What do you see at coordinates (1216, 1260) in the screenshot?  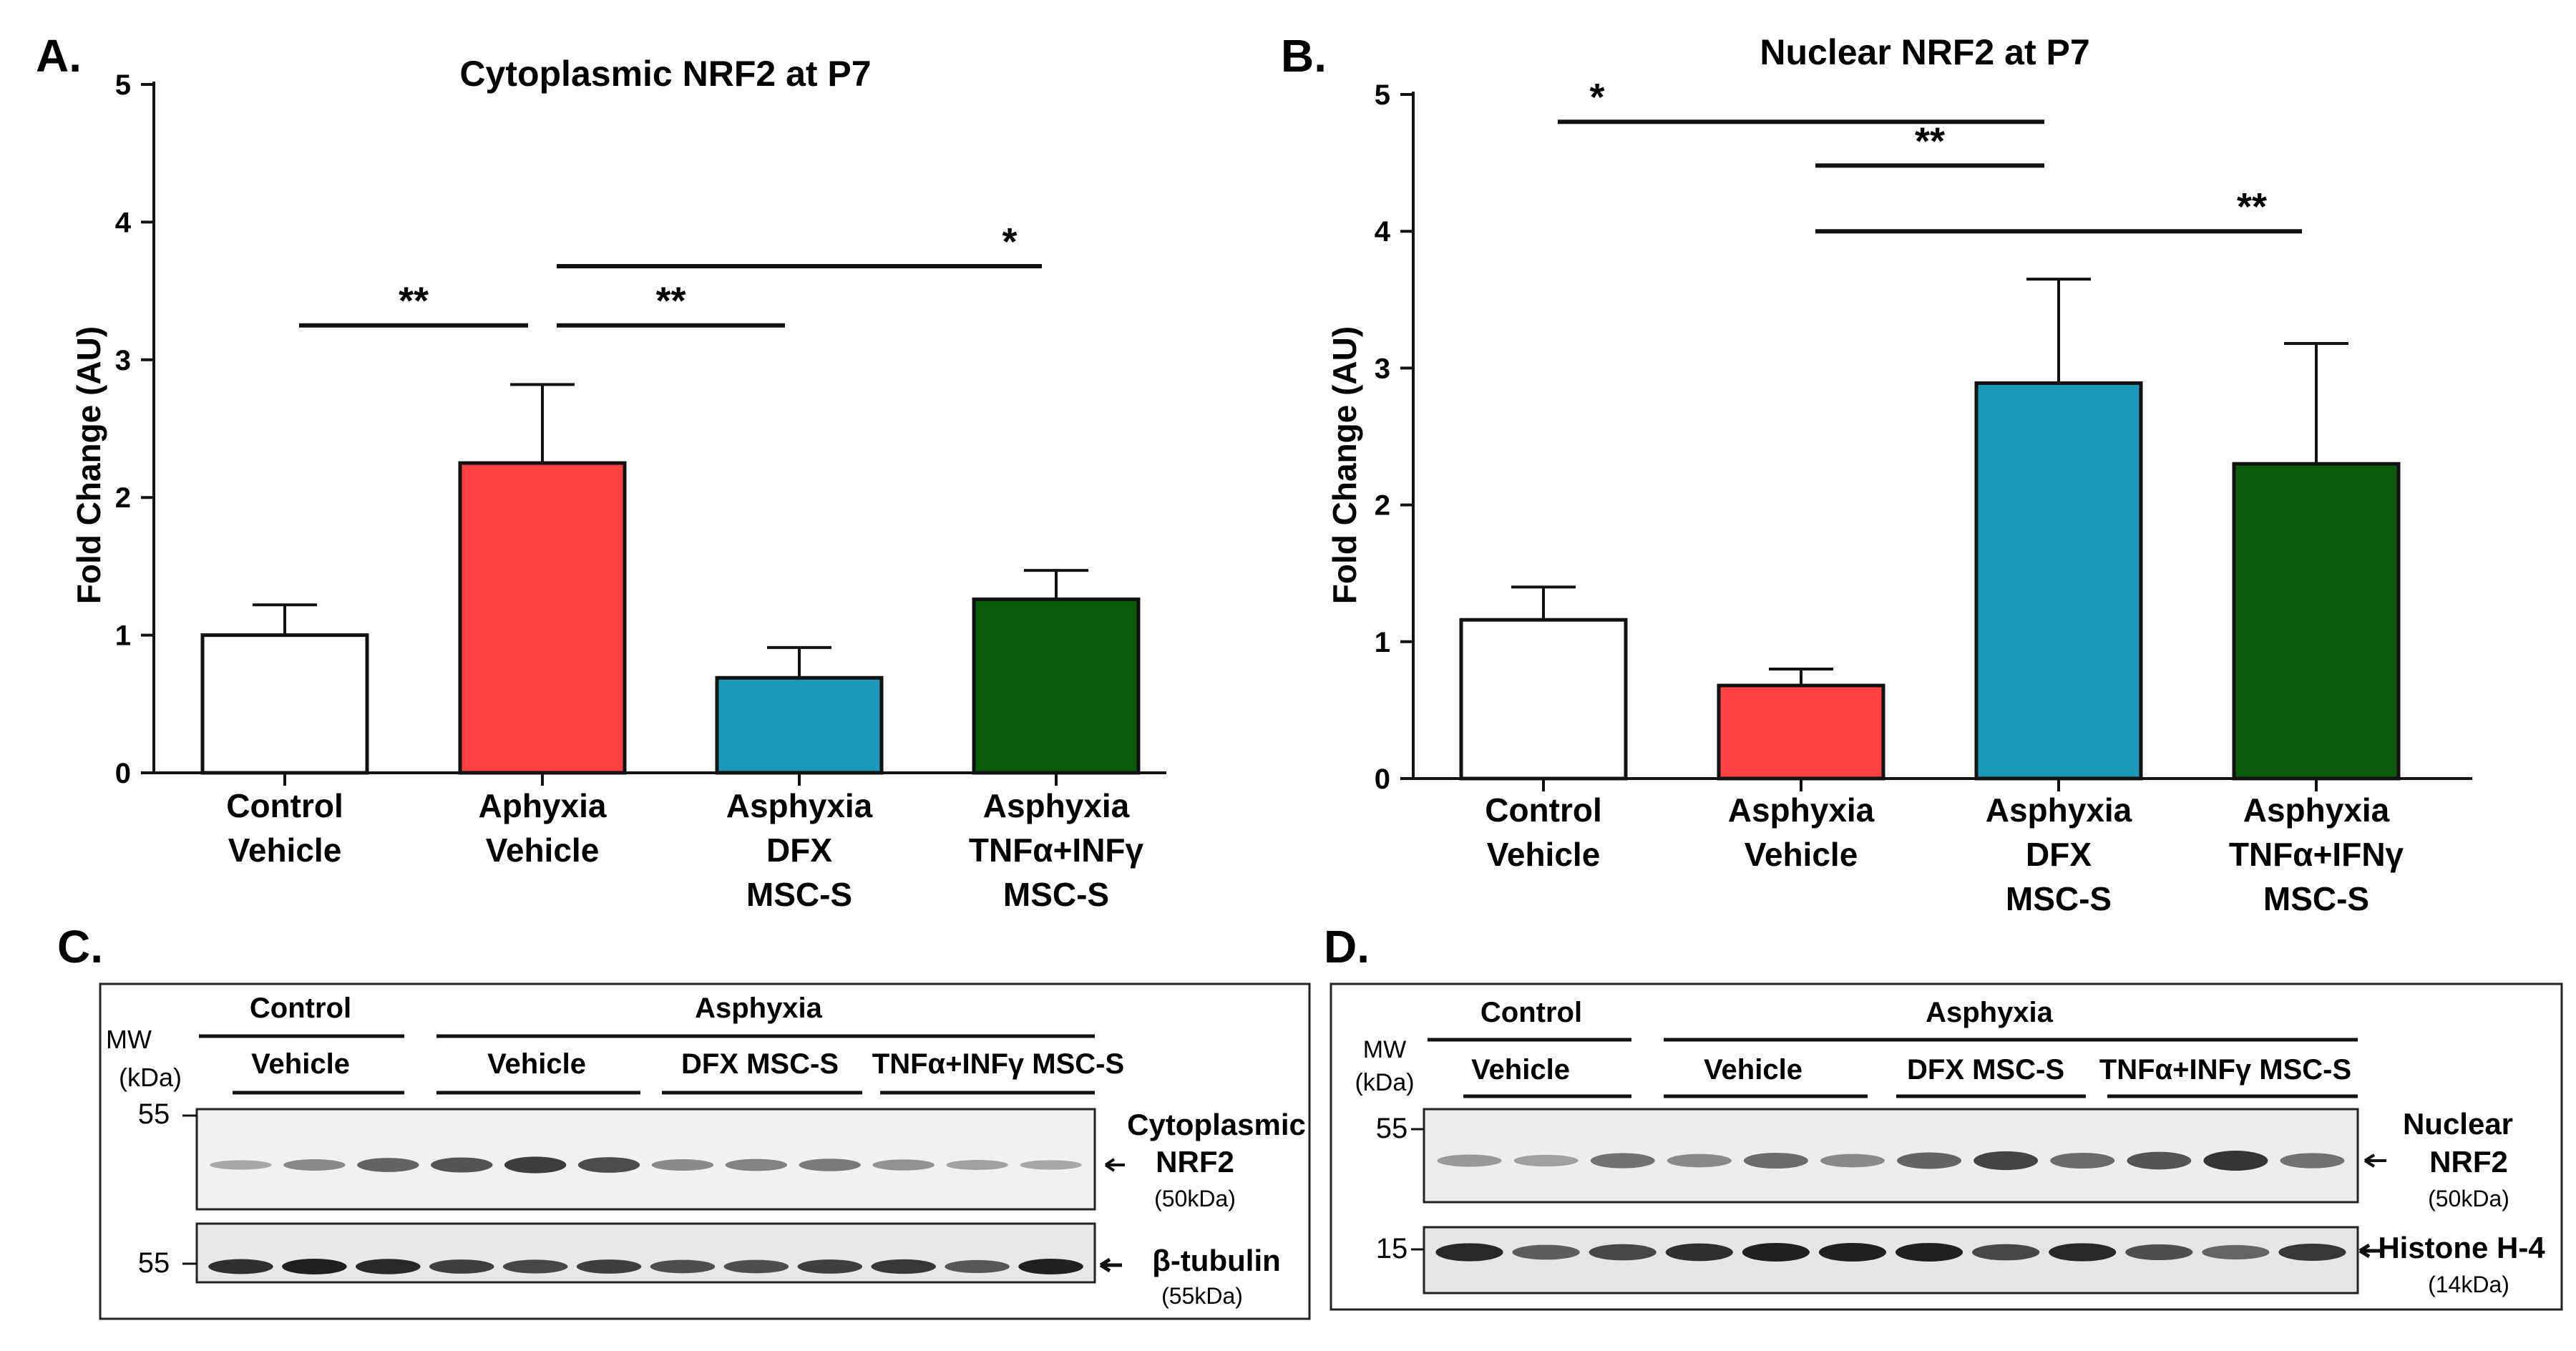 I see `blot-c-protein-bottom: β-tubulin` at bounding box center [1216, 1260].